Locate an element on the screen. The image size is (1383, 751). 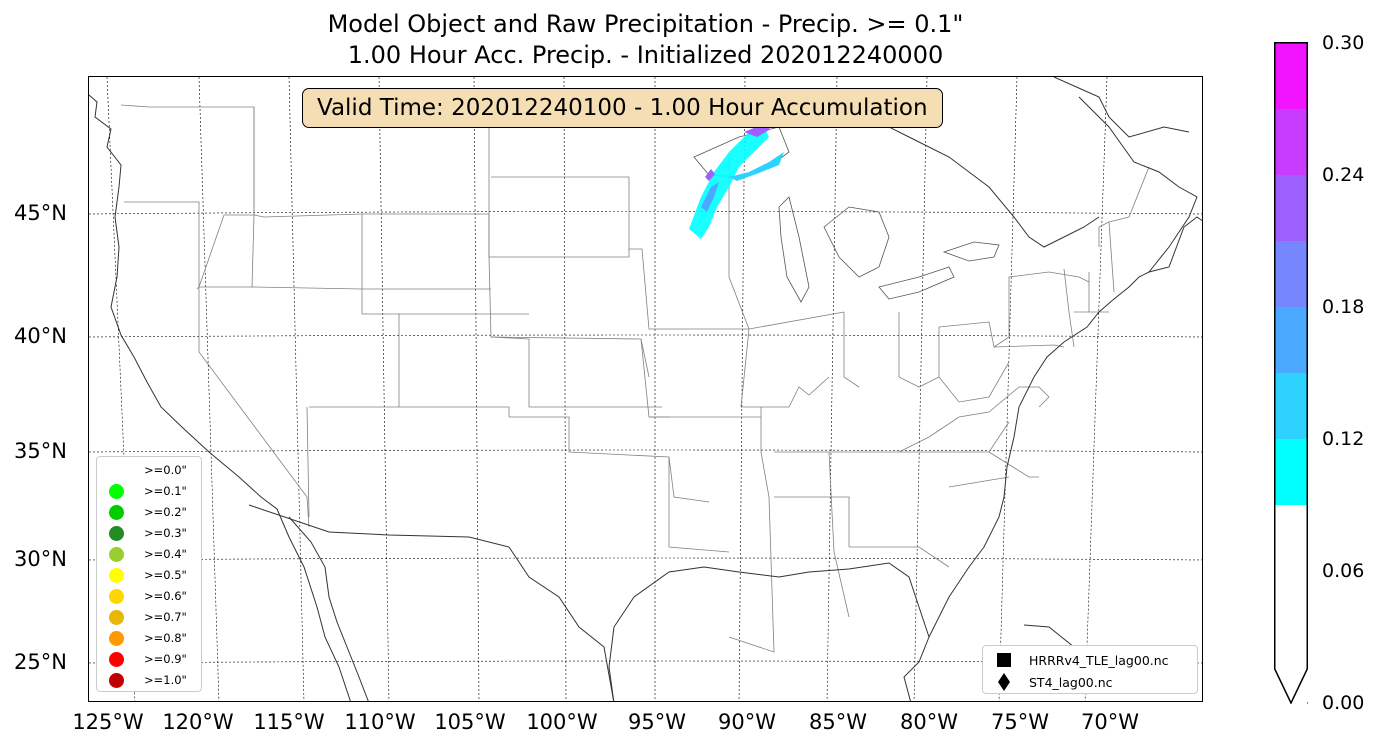
model-legend: HRRRv4_TLE_lag00.nc ST4_lag00.nc is located at coordinates (1090, 669).